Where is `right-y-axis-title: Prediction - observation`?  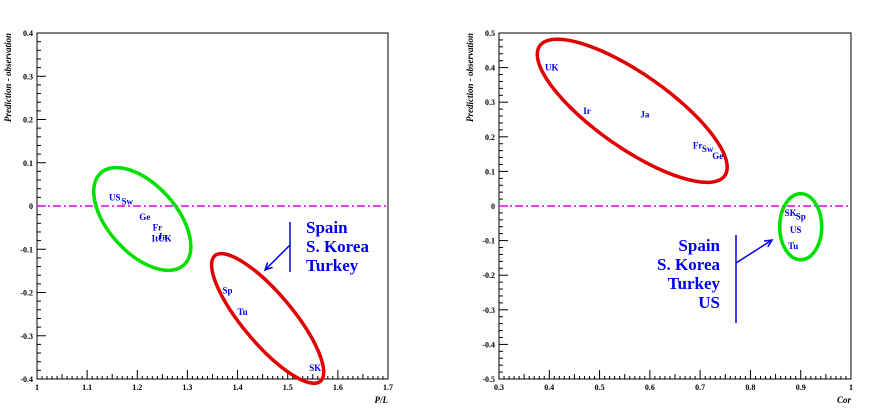
right-y-axis-title: Prediction - observation is located at coordinates (470, 77).